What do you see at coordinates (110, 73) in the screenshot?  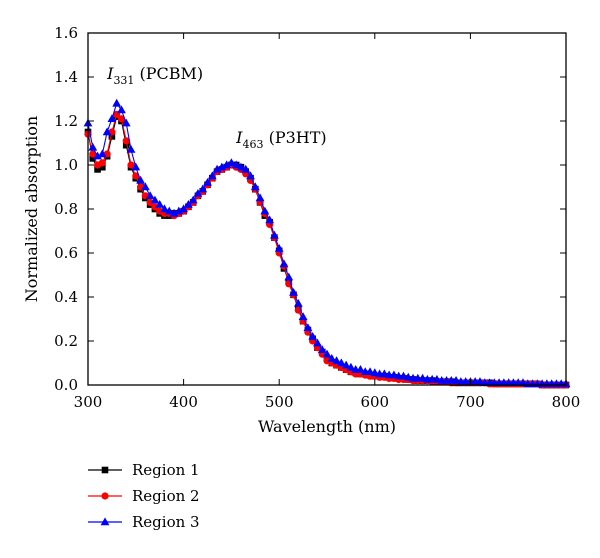 I see `annotation-pcbm-symbol: I` at bounding box center [110, 73].